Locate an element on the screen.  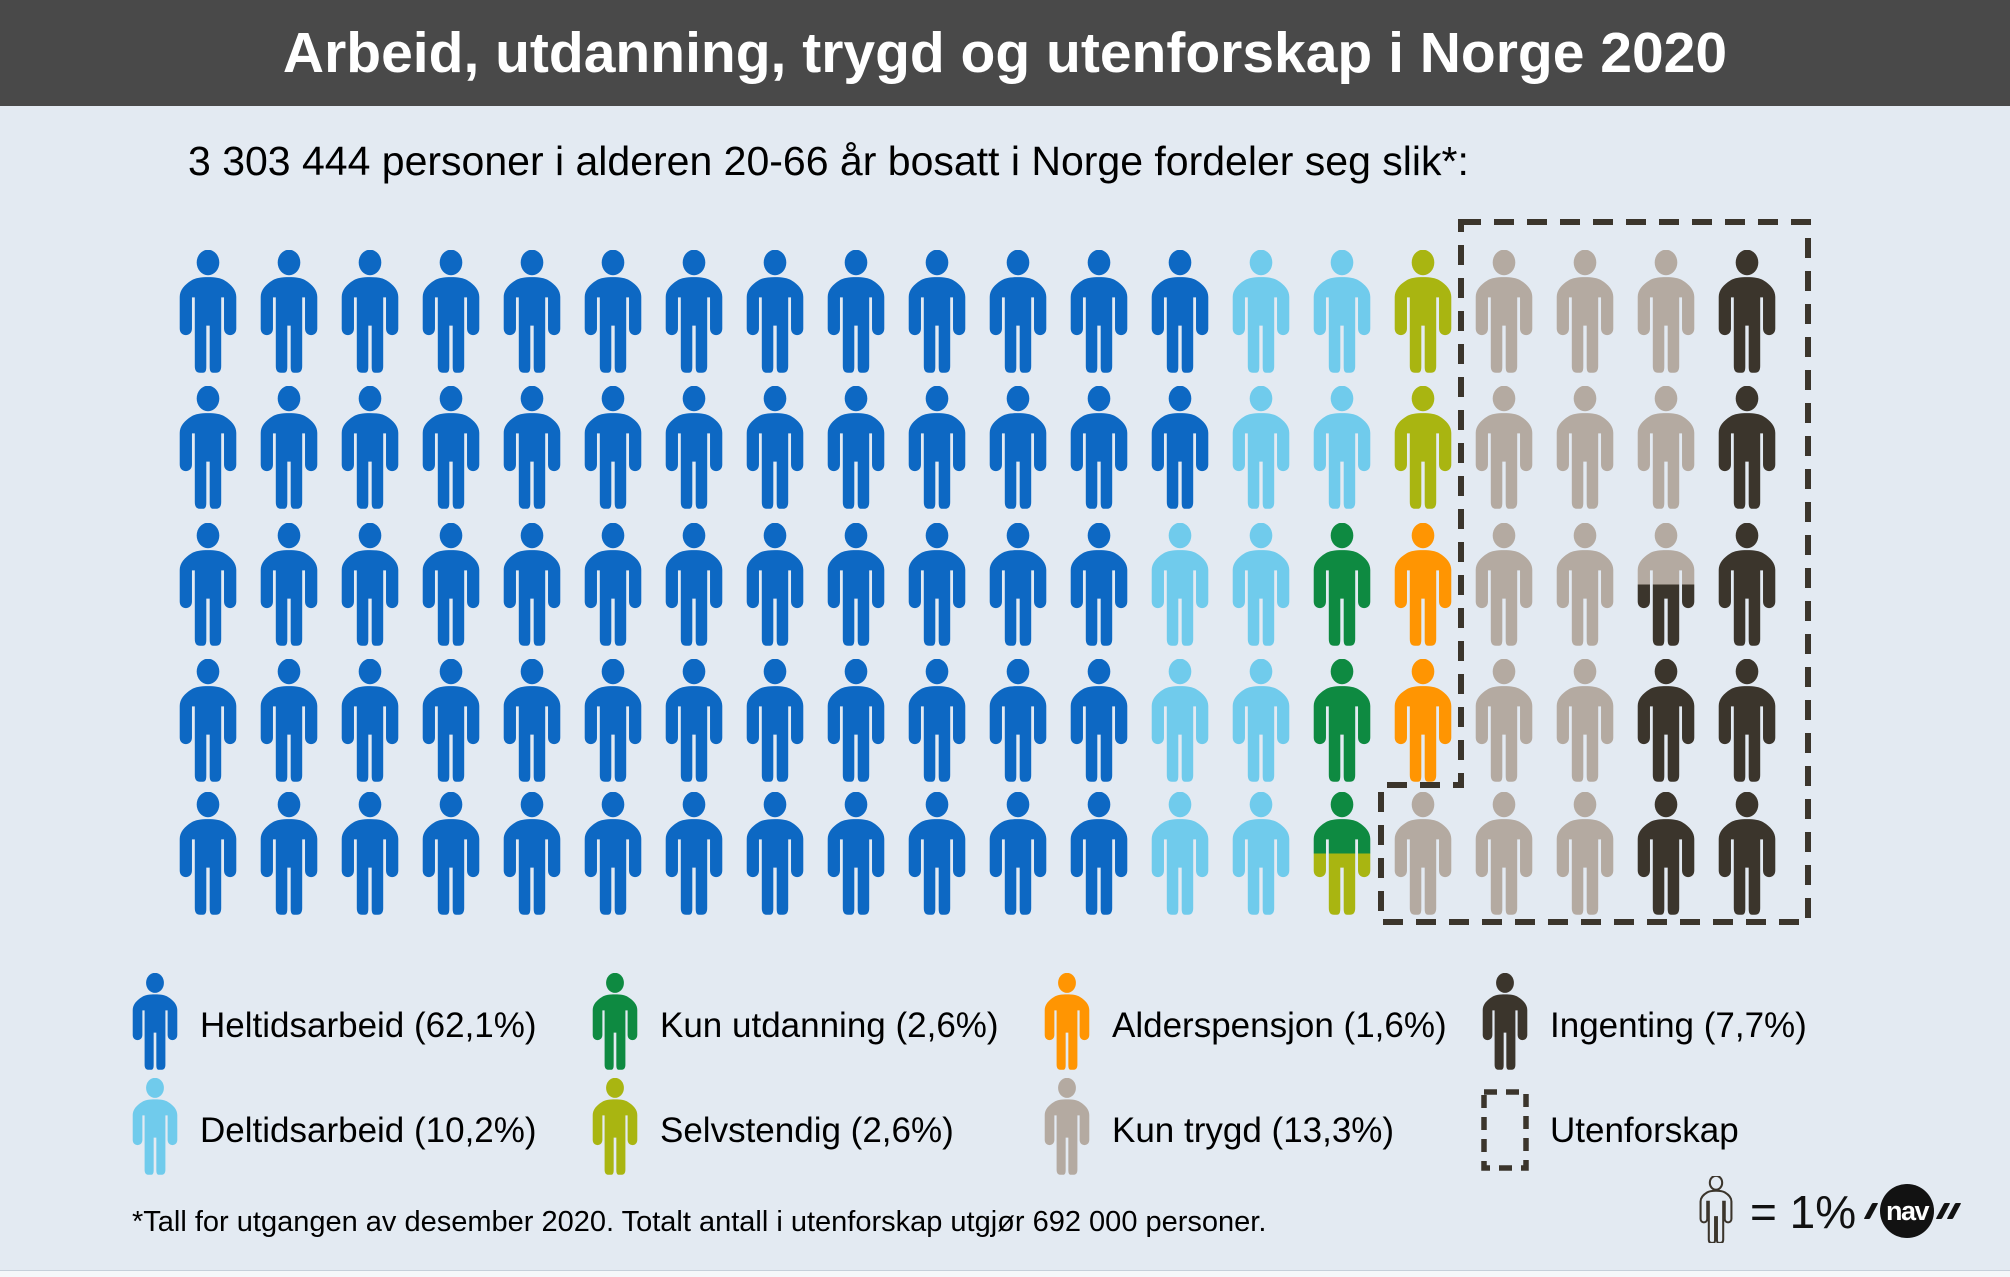
legend-label: Selvstendig (2,6%) is located at coordinates (807, 1130).